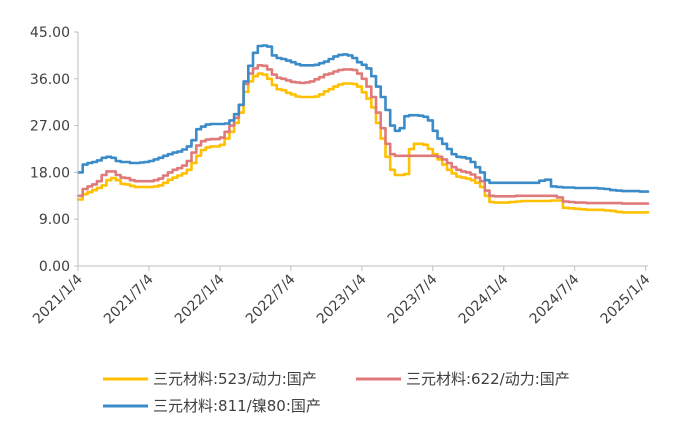 Image resolution: width=695 pixels, height=438 pixels. Describe the element at coordinates (484, 299) in the screenshot. I see `x-tick-label: 2024/1/4` at that location.